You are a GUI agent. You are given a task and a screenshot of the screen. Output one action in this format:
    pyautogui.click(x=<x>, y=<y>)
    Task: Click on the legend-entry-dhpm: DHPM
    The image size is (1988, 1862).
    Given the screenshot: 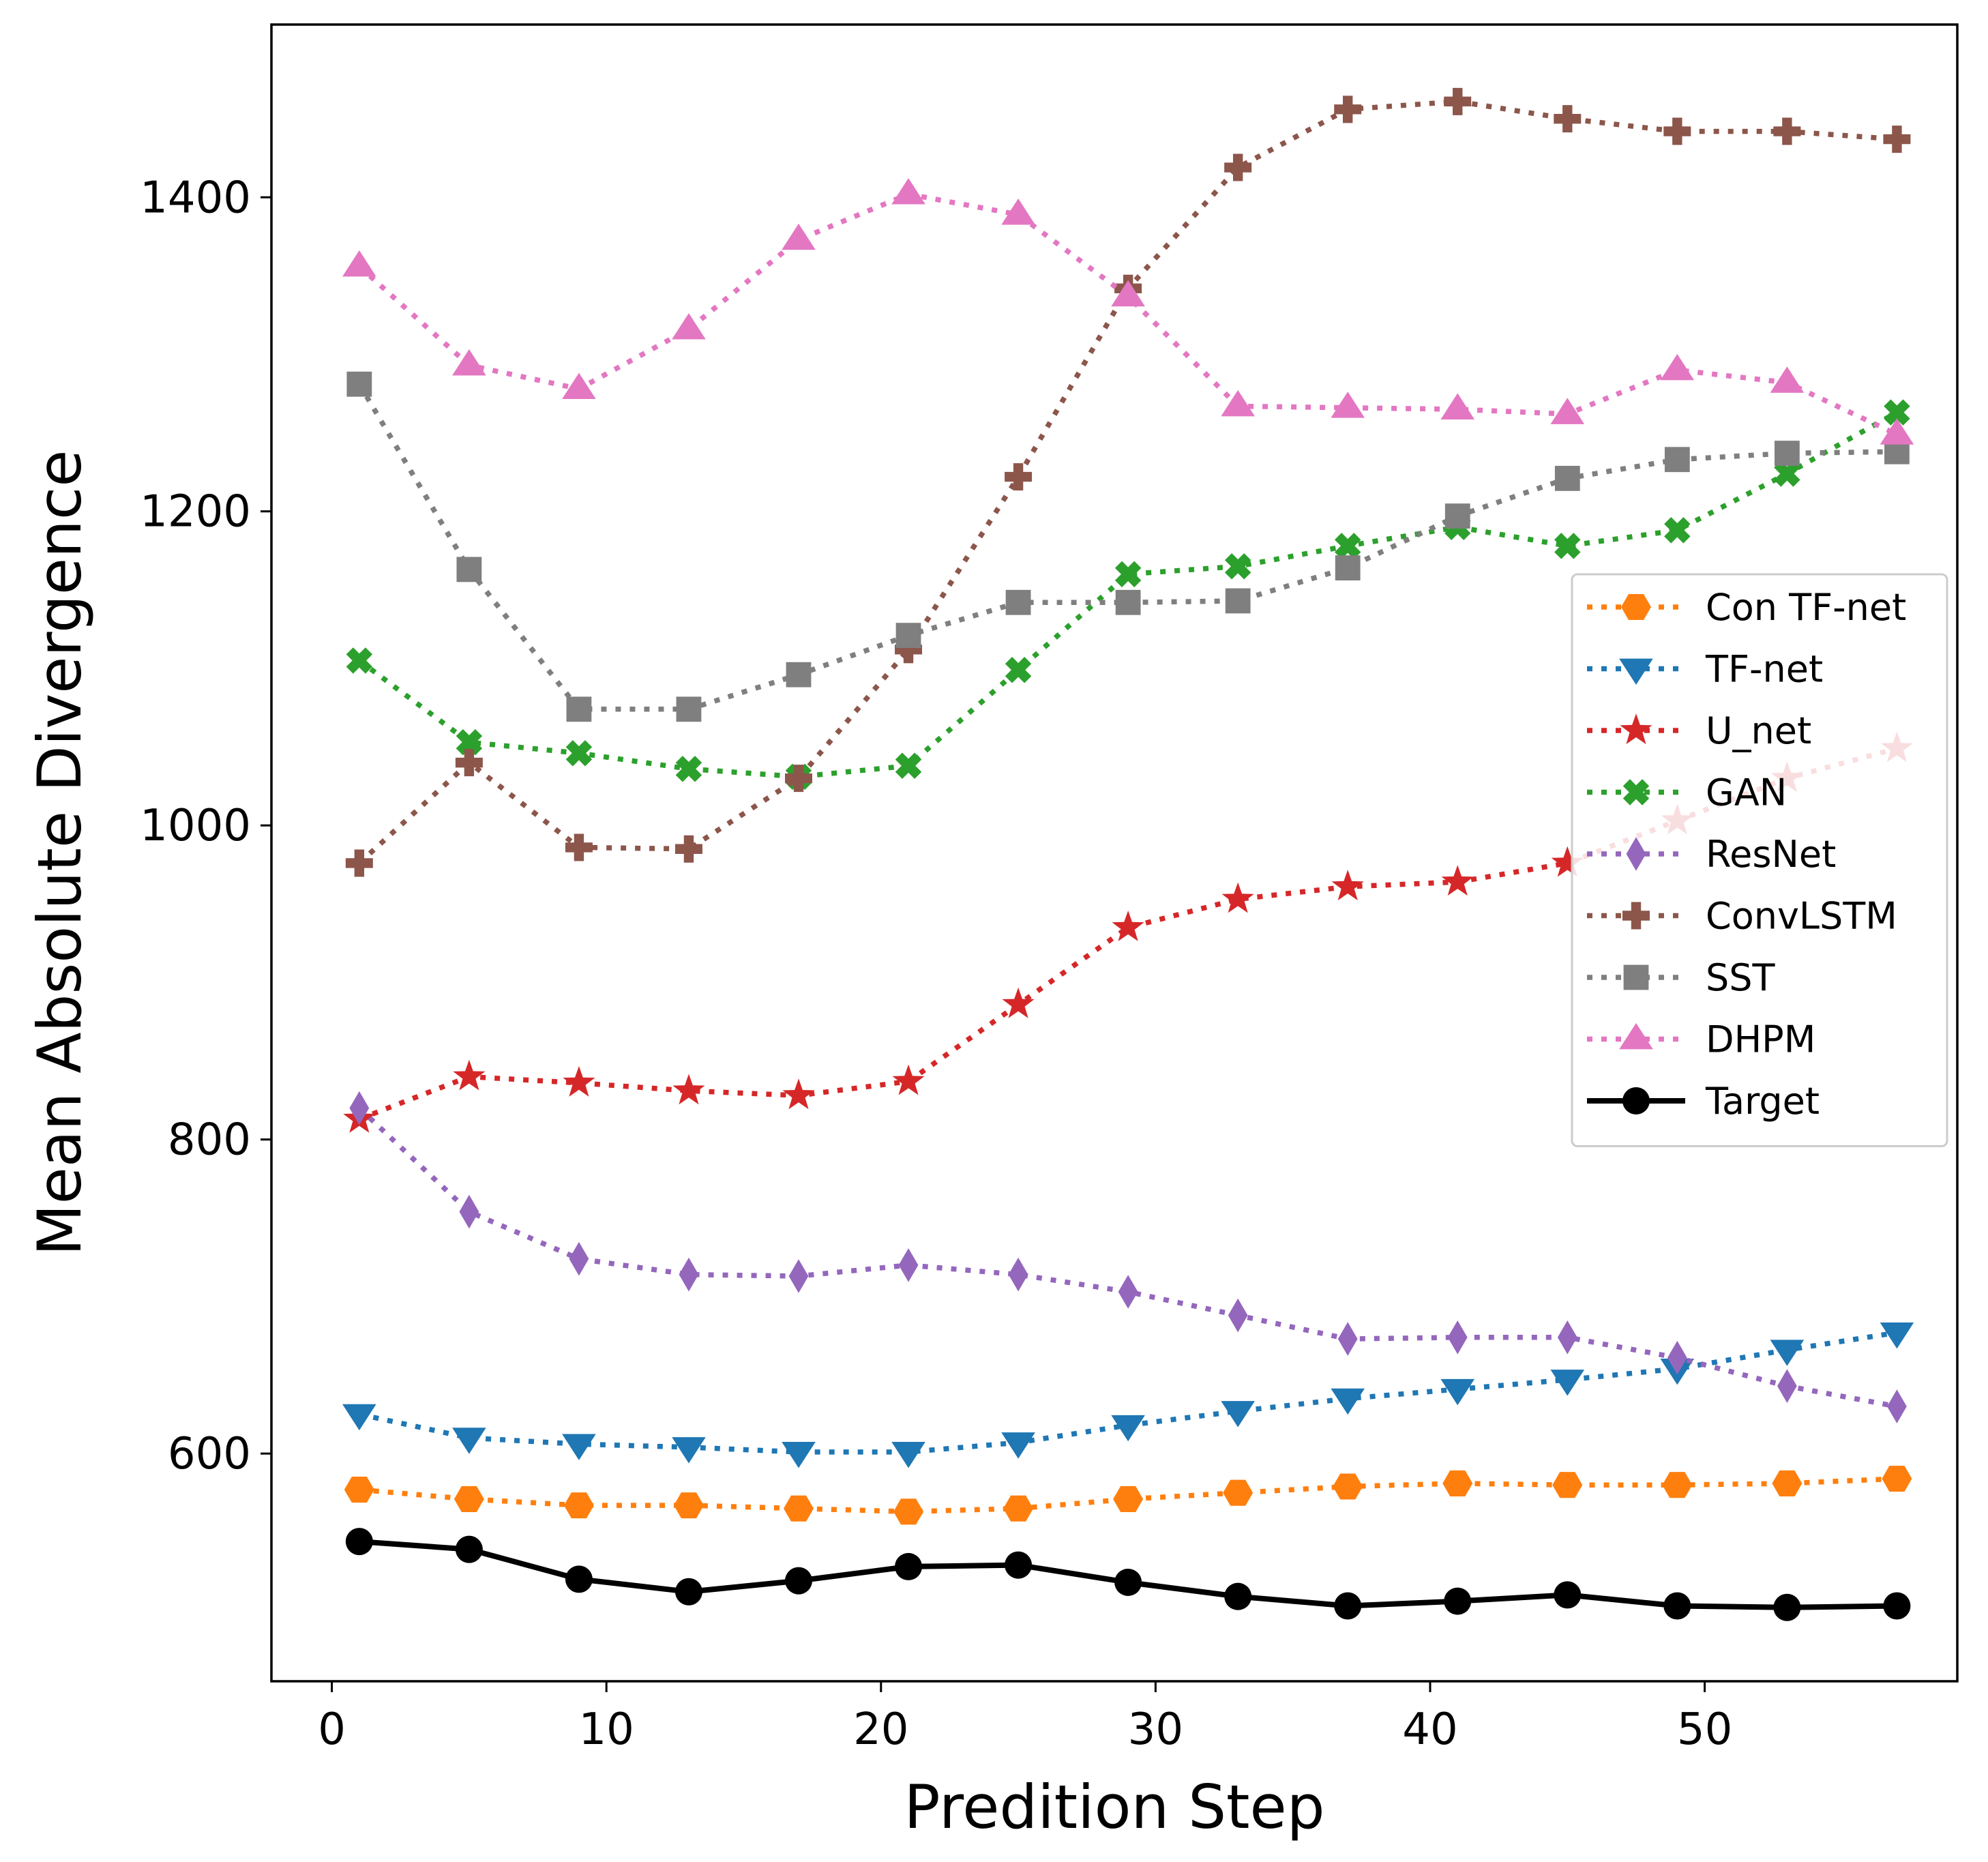 What is the action you would take?
    pyautogui.click(x=1701, y=1039)
    